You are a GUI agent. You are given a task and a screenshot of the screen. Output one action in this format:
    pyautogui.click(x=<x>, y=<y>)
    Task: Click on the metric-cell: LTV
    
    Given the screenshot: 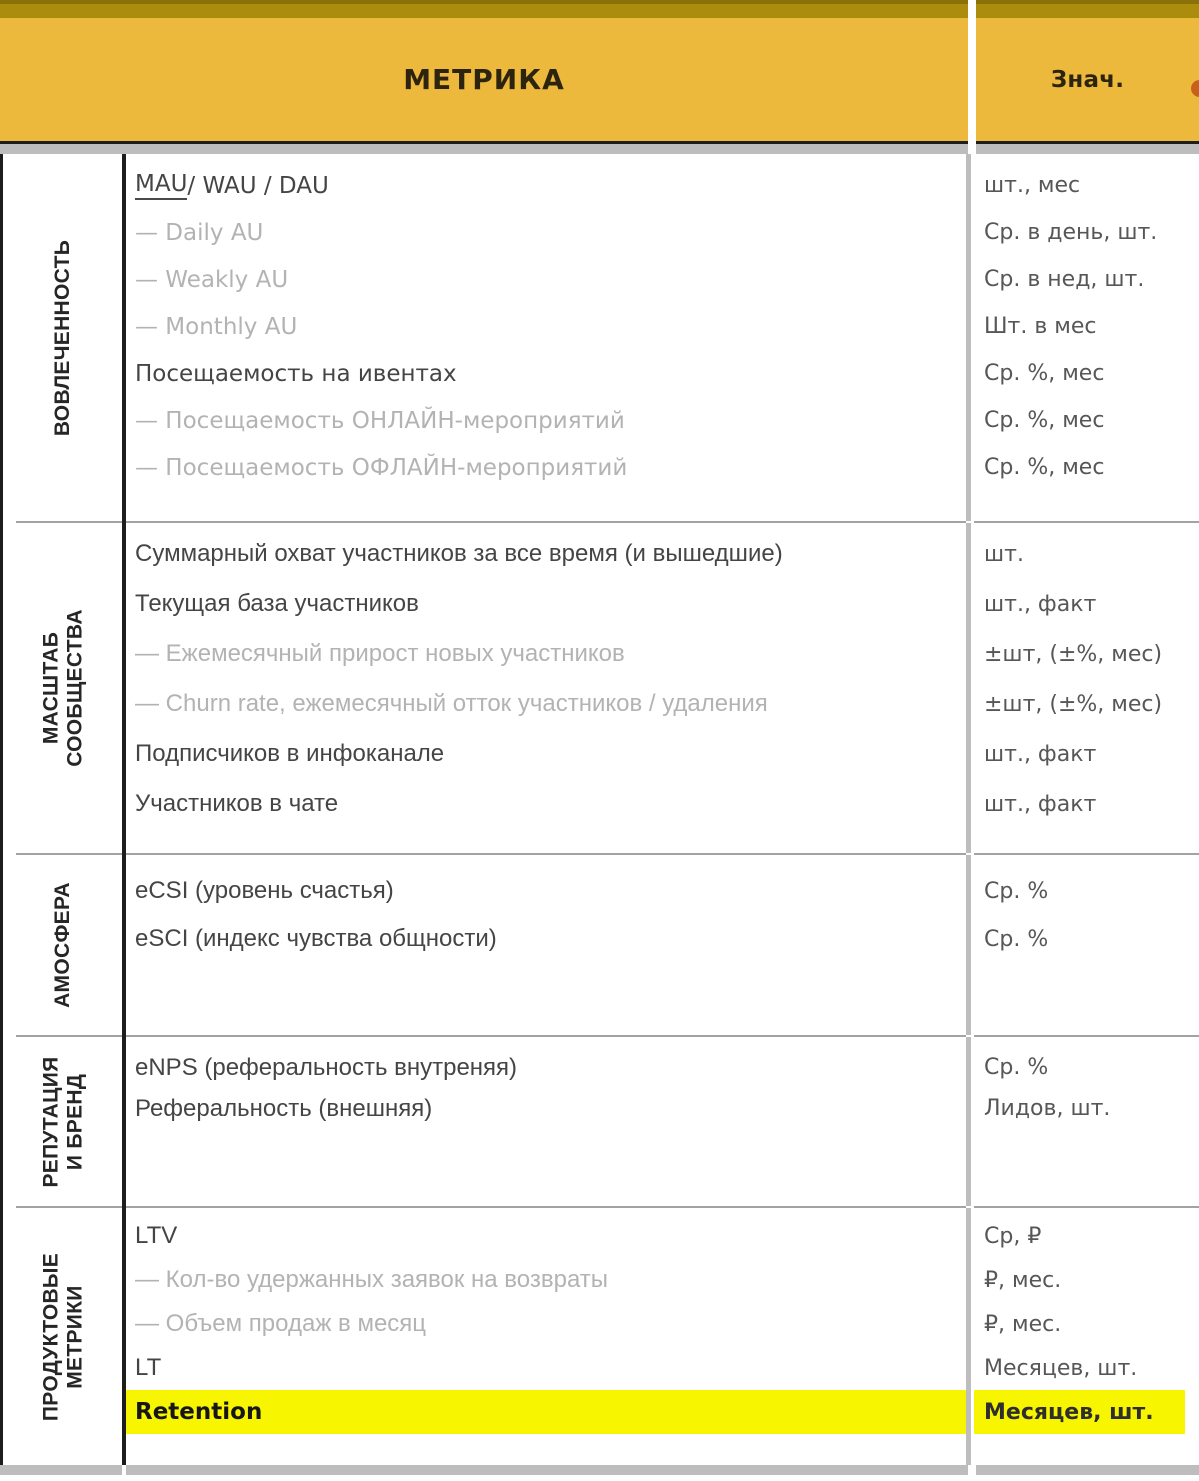 What is the action you would take?
    pyautogui.click(x=156, y=1235)
    